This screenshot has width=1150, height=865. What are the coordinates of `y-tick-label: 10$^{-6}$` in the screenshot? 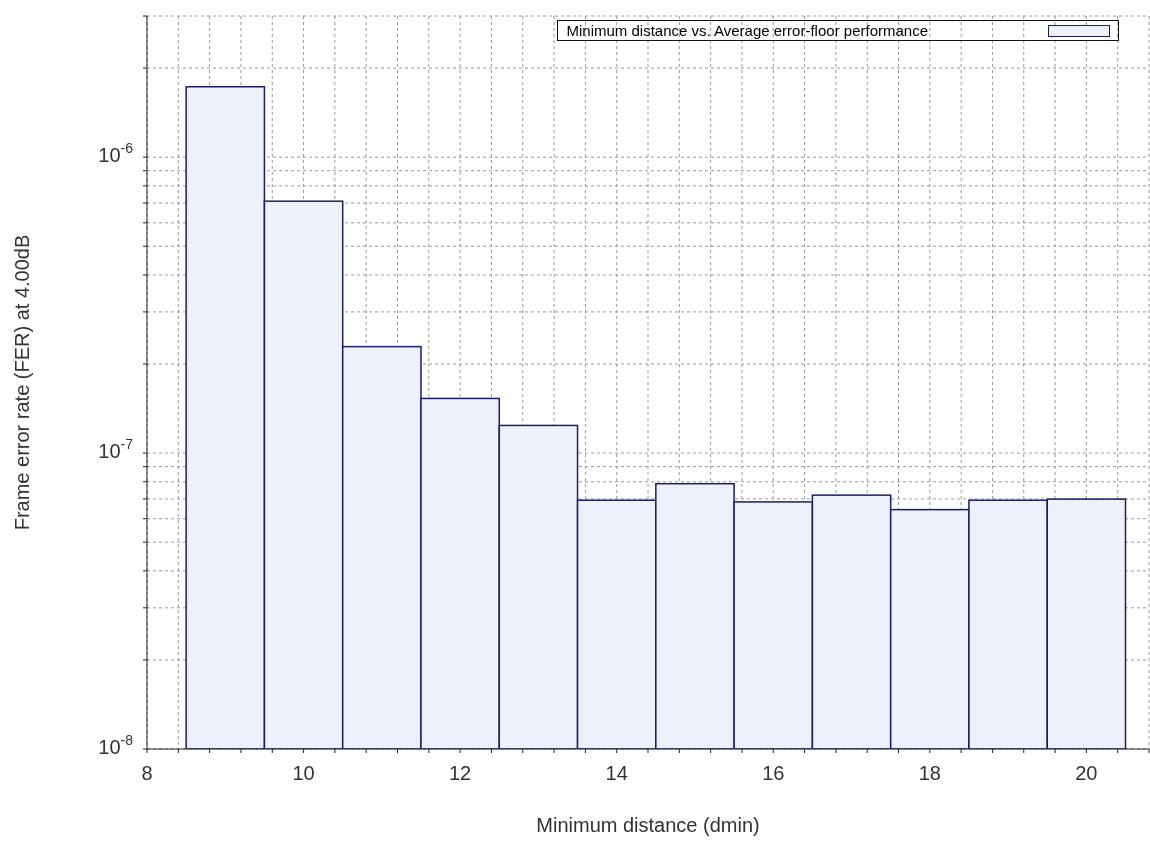 It's located at (116, 153).